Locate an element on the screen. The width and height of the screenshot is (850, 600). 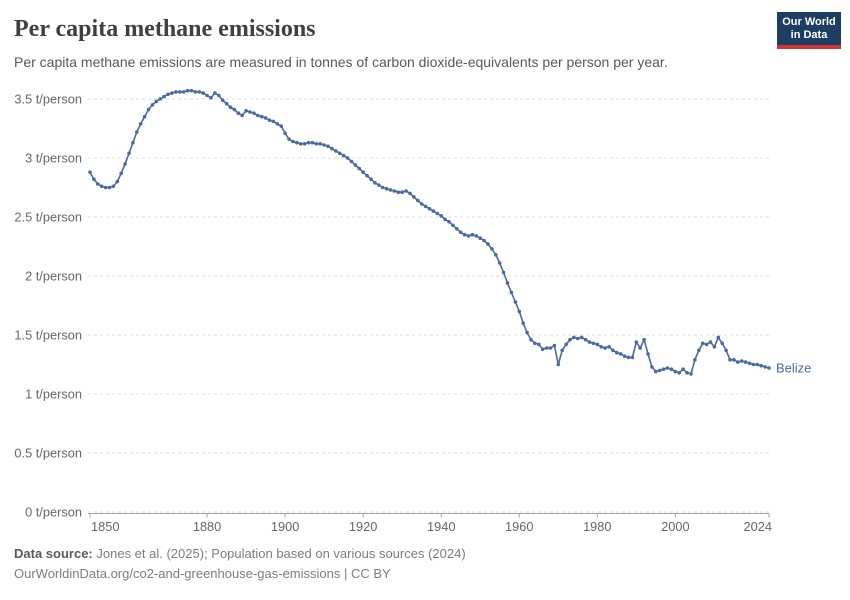
y-axis-label: 0 t/person is located at coordinates (53, 512).